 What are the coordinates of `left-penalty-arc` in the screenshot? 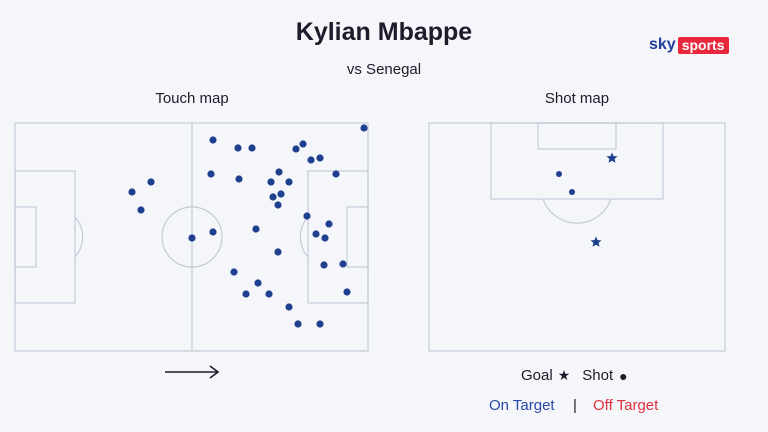 It's located at (79, 237).